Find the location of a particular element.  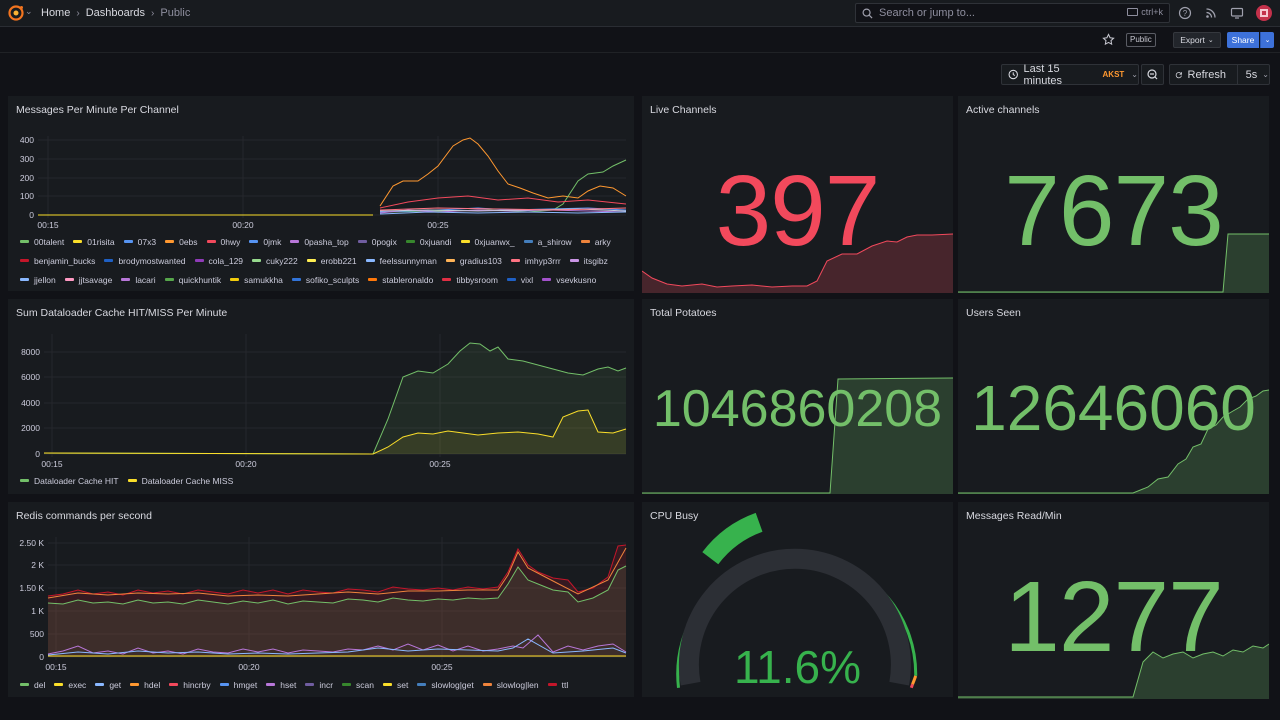

legend-item: 0hwy is located at coordinates (223, 241).